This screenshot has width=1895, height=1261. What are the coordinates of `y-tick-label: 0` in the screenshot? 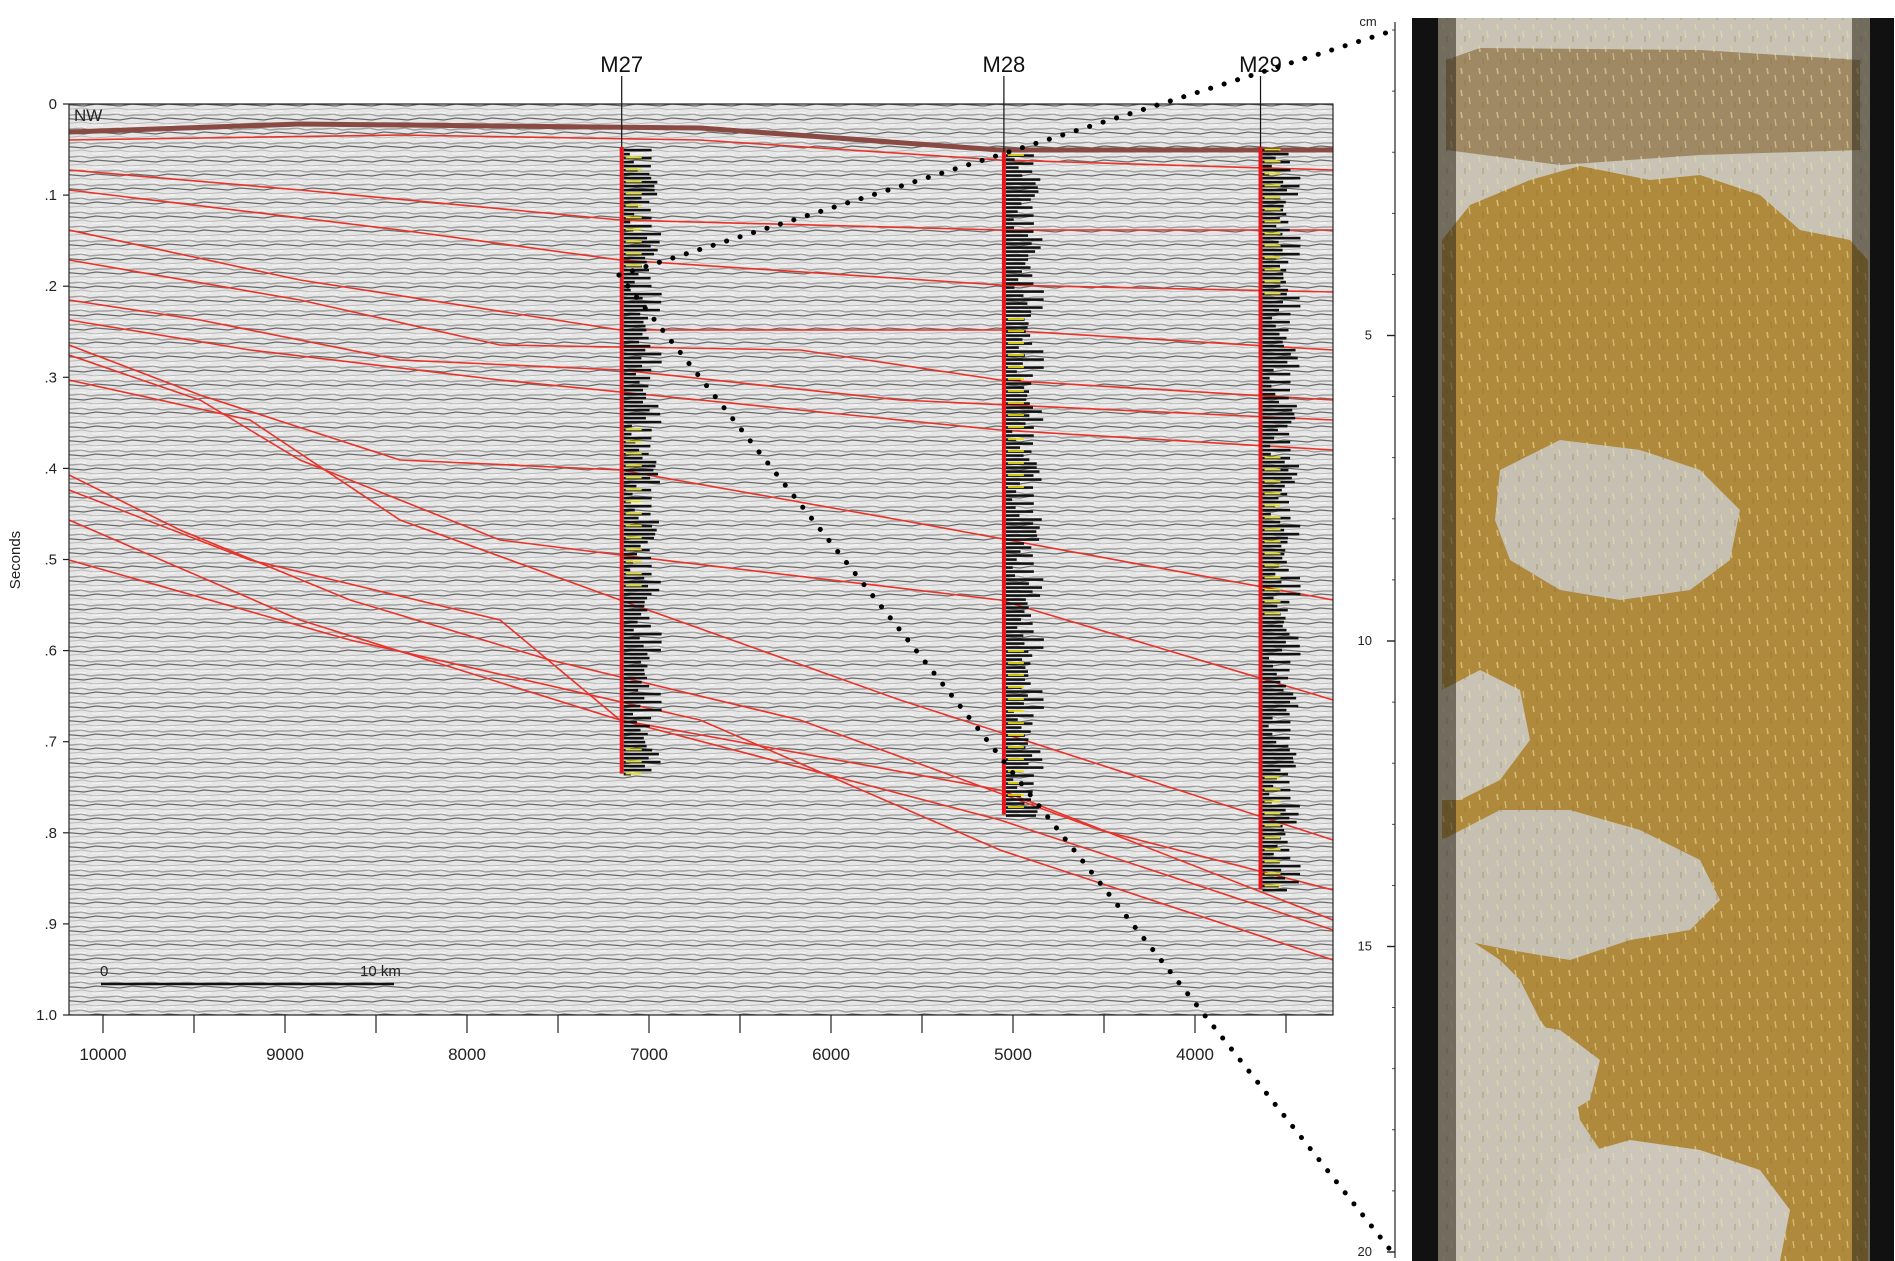 It's located at (53, 104).